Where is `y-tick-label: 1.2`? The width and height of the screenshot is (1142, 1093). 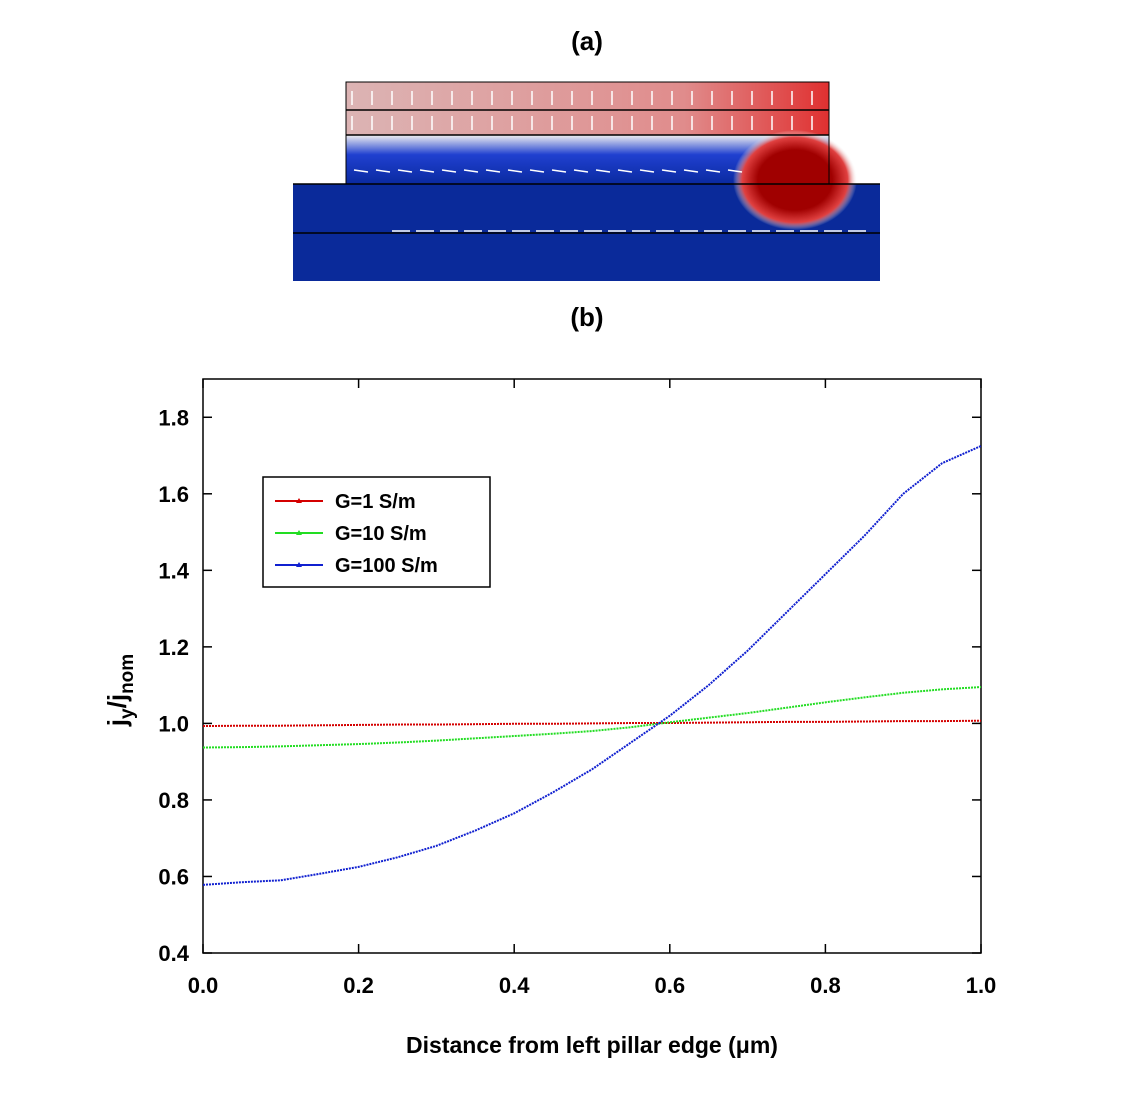
y-tick-label: 1.2 is located at coordinates (173, 647).